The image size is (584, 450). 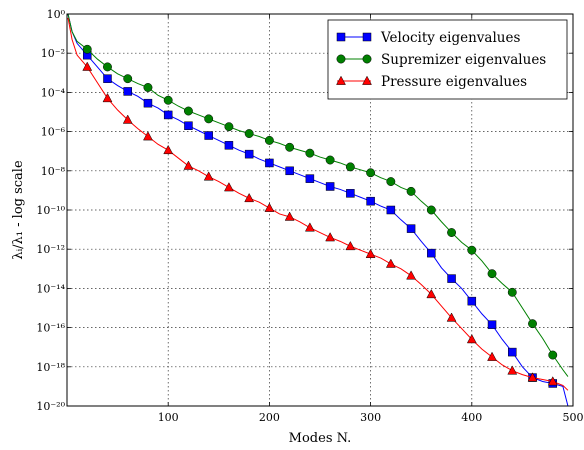 I want to click on x-tick-label: 300, so click(x=370, y=417).